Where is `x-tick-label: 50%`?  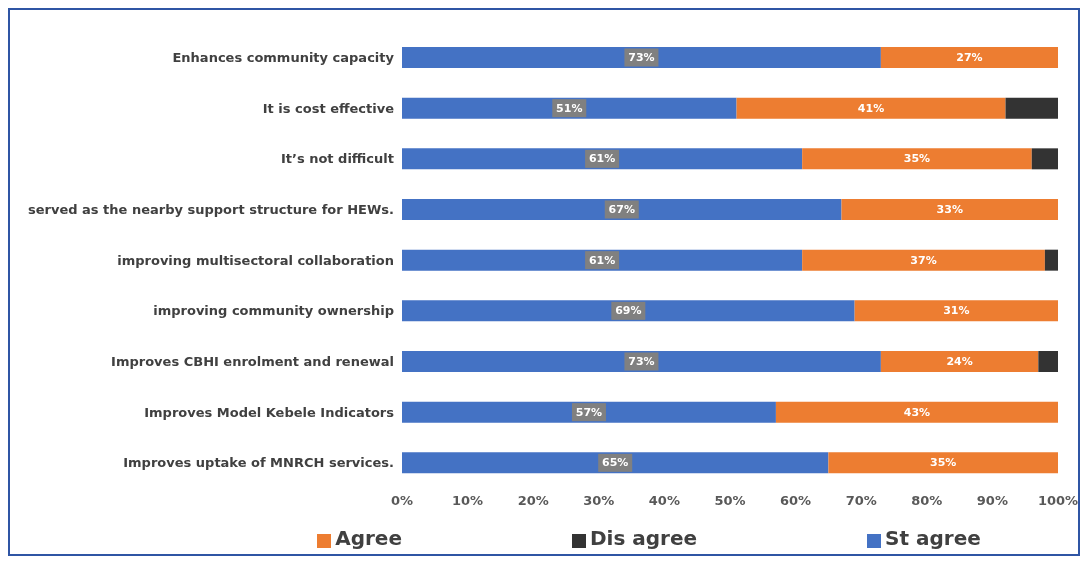
x-tick-label: 50% is located at coordinates (730, 501).